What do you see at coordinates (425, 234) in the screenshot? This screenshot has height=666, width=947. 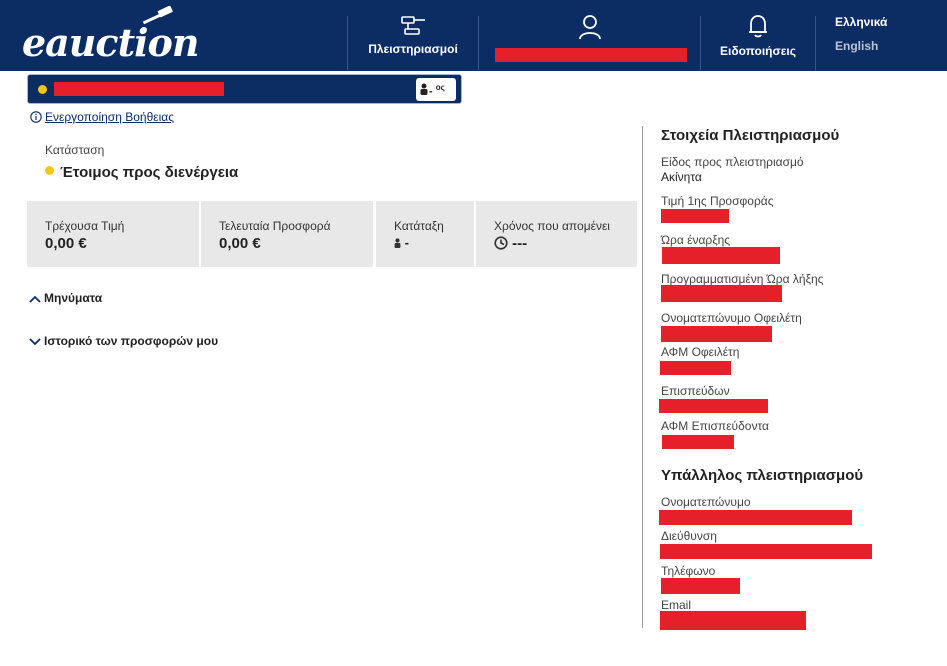 I see `stat-ranking: Κατάταξη -` at bounding box center [425, 234].